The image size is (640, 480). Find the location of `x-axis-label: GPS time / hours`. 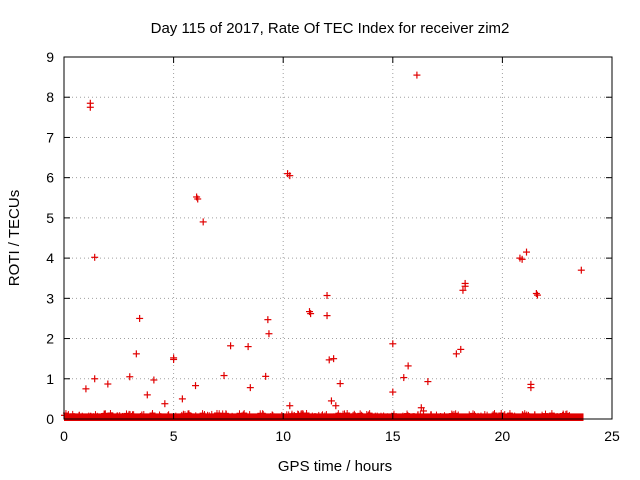

x-axis-label: GPS time / hours is located at coordinates (335, 466).